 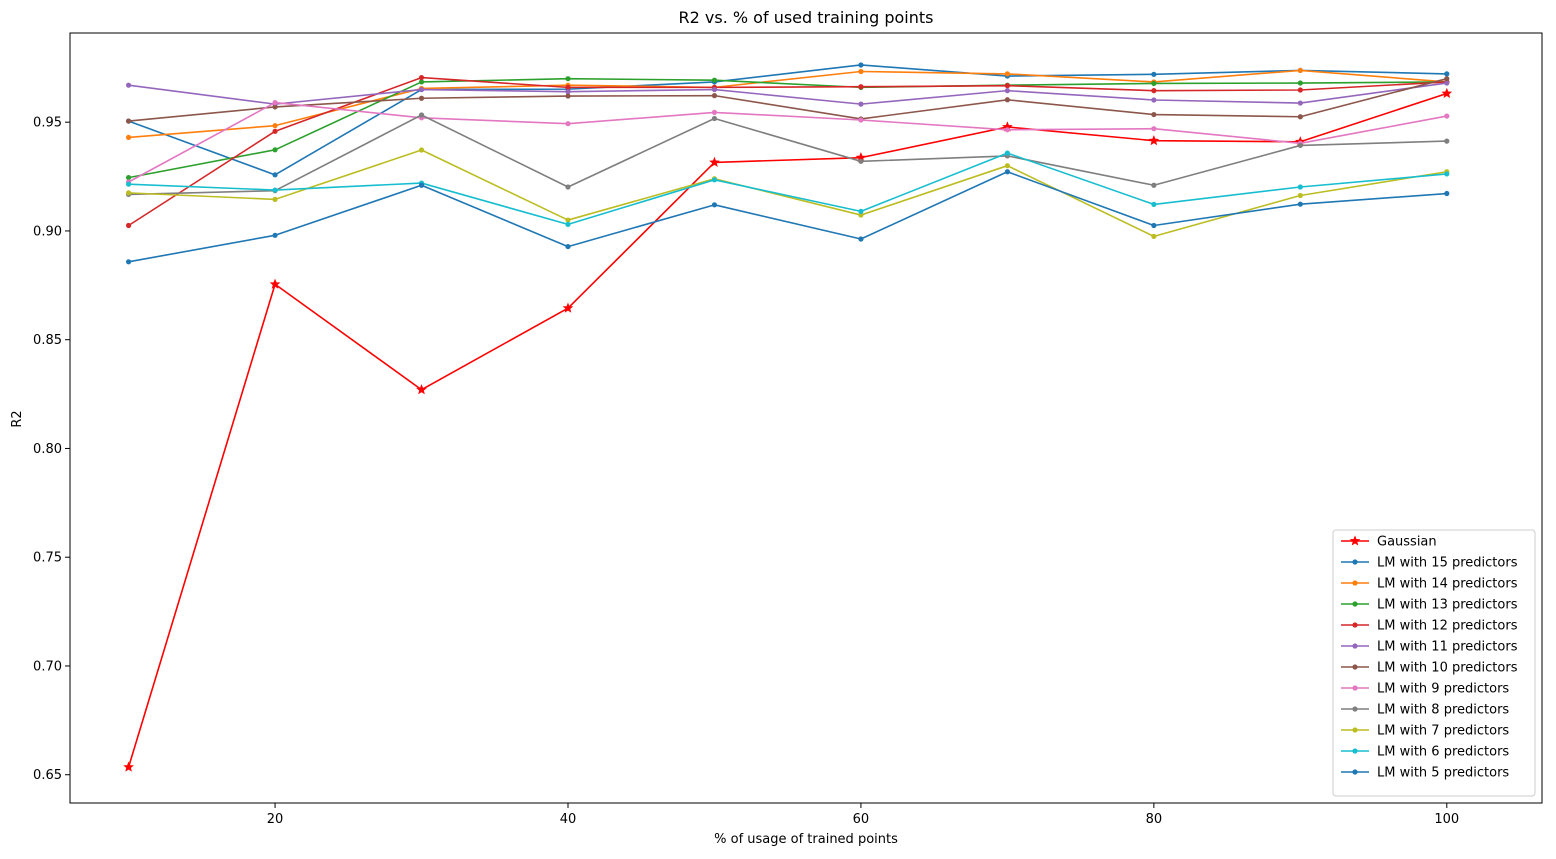 I want to click on x-tick-label: 100, so click(x=1446, y=819).